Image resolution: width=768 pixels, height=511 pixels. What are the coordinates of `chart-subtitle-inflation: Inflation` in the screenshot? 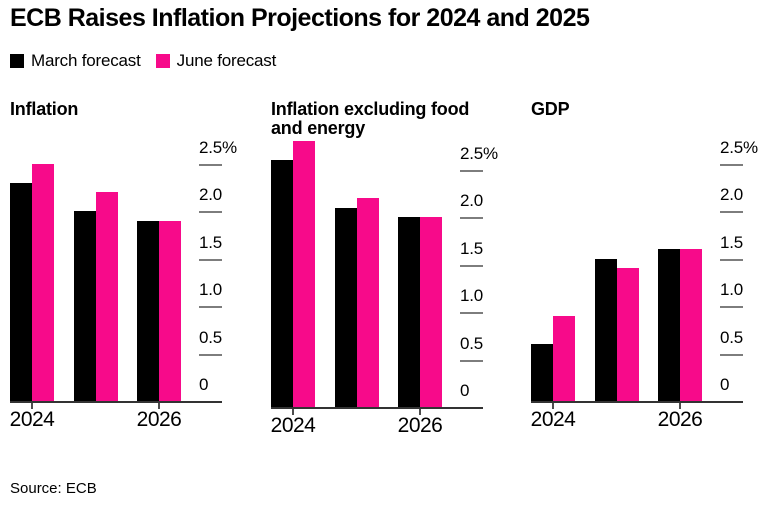 It's located at (44, 109).